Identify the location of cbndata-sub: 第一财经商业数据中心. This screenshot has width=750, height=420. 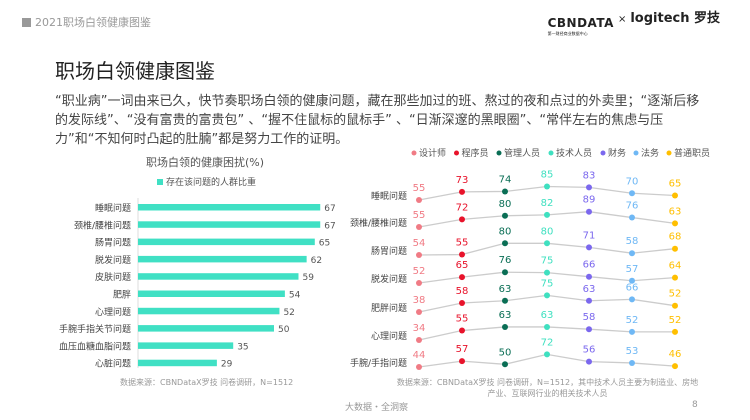
(567, 33).